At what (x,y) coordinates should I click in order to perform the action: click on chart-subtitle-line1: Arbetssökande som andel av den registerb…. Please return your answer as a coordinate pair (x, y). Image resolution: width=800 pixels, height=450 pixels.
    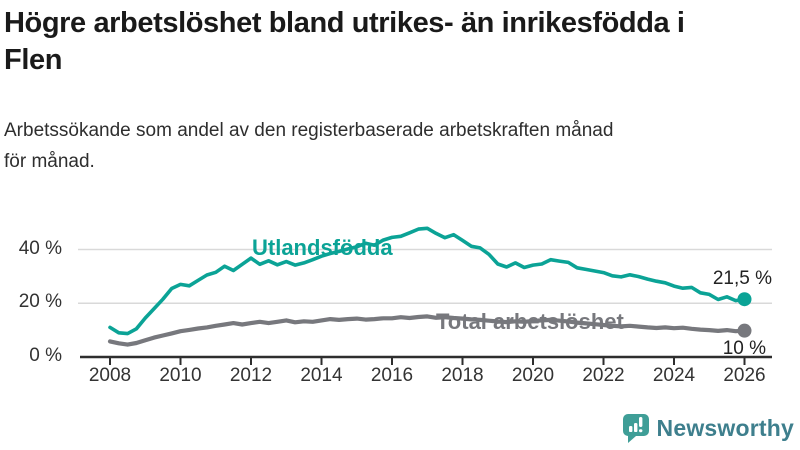
    Looking at the image, I should click on (309, 130).